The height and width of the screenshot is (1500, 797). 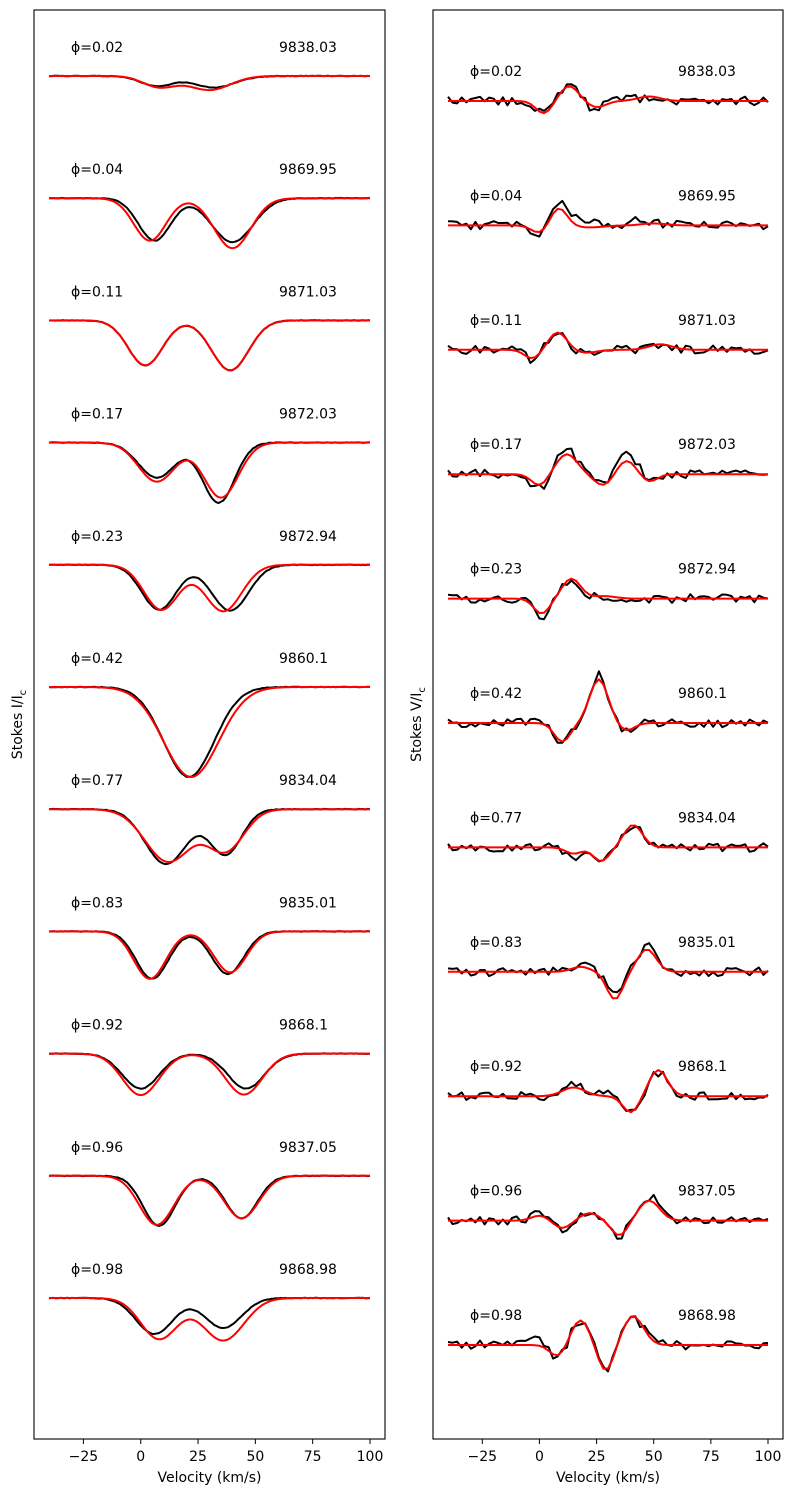 What do you see at coordinates (707, 445) in the screenshot?
I see `date-label: 9872.03` at bounding box center [707, 445].